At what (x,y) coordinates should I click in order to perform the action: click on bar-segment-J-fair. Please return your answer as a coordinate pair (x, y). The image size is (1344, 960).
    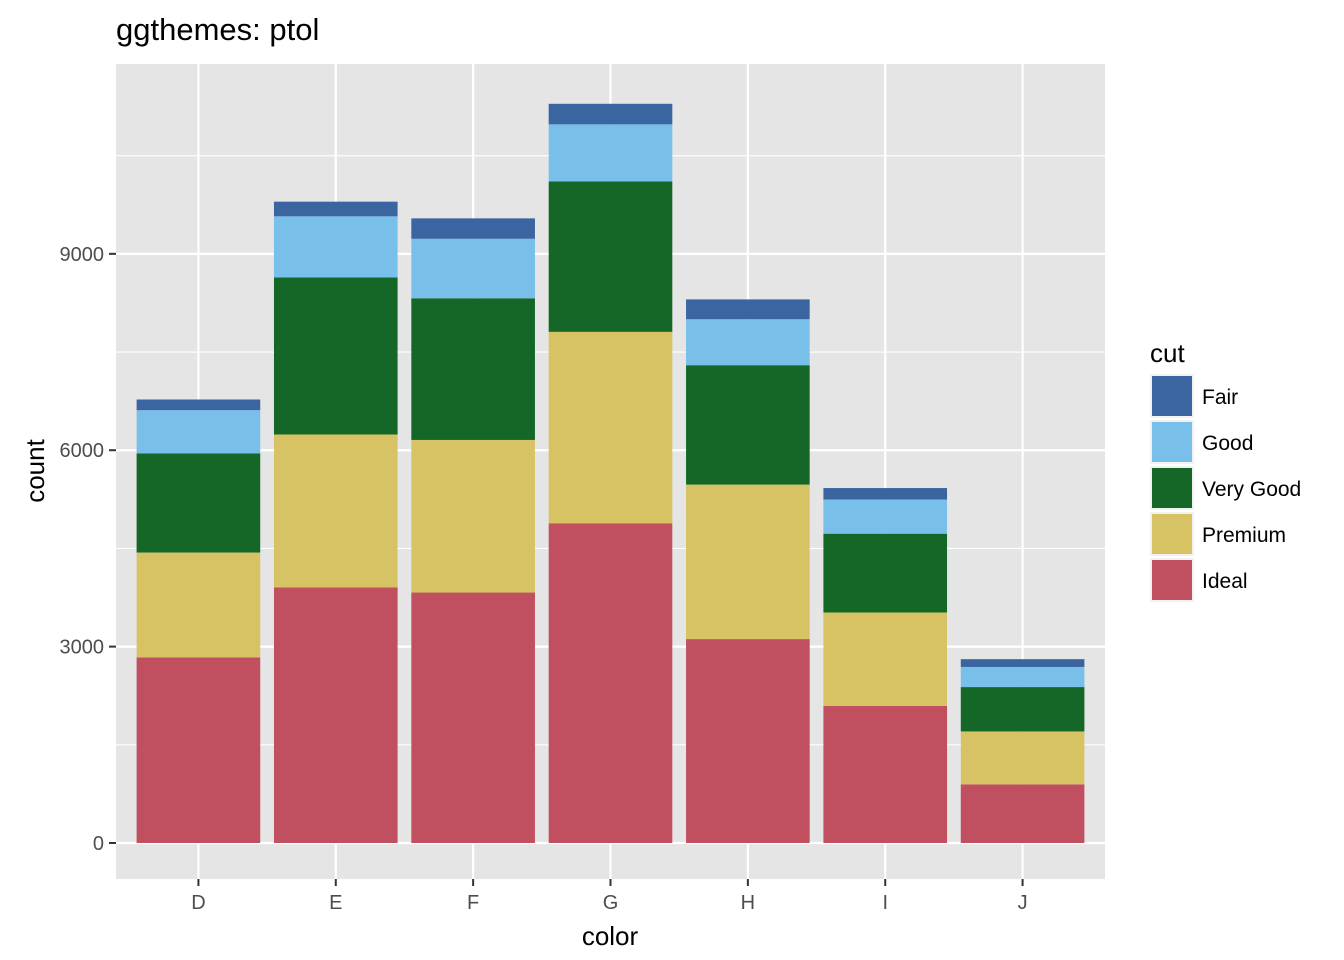
    Looking at the image, I should click on (1022, 663).